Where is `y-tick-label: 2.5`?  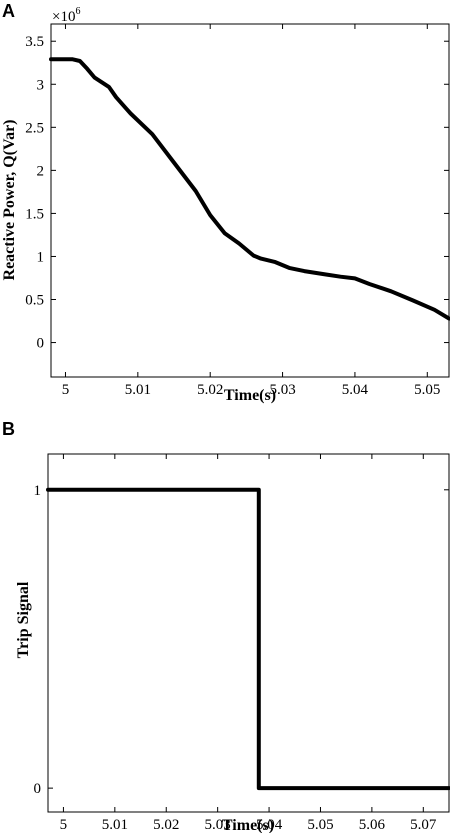 y-tick-label: 2.5 is located at coordinates (34, 128).